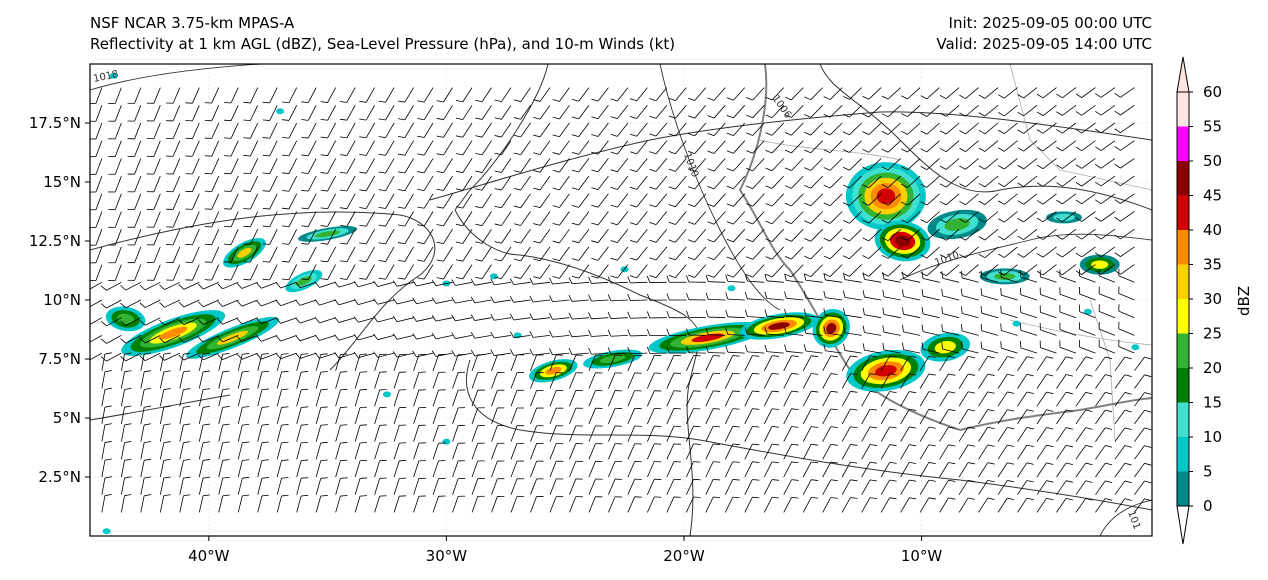 The height and width of the screenshot is (580, 1268). What do you see at coordinates (209, 556) in the screenshot?
I see `lon-tick-label: 40°W` at bounding box center [209, 556].